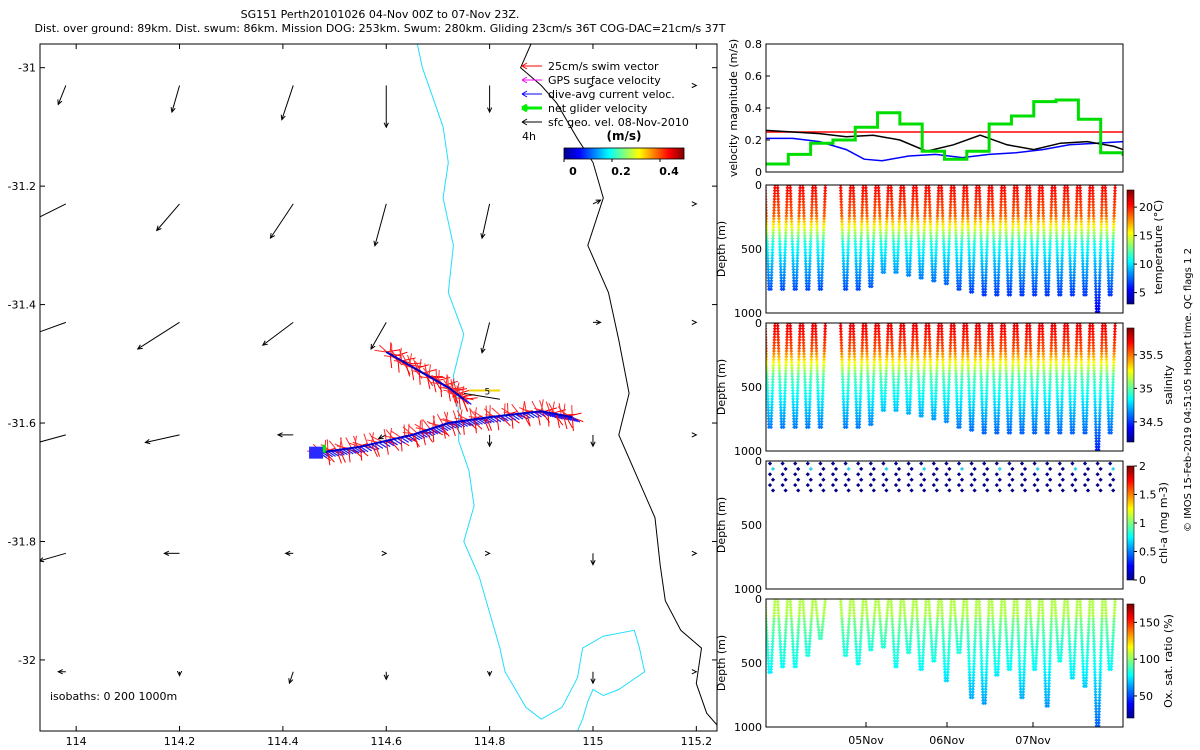 This screenshot has height=750, width=1200. What do you see at coordinates (758, 185) in the screenshot?
I see `temperature-ytick-0: 0` at bounding box center [758, 185].